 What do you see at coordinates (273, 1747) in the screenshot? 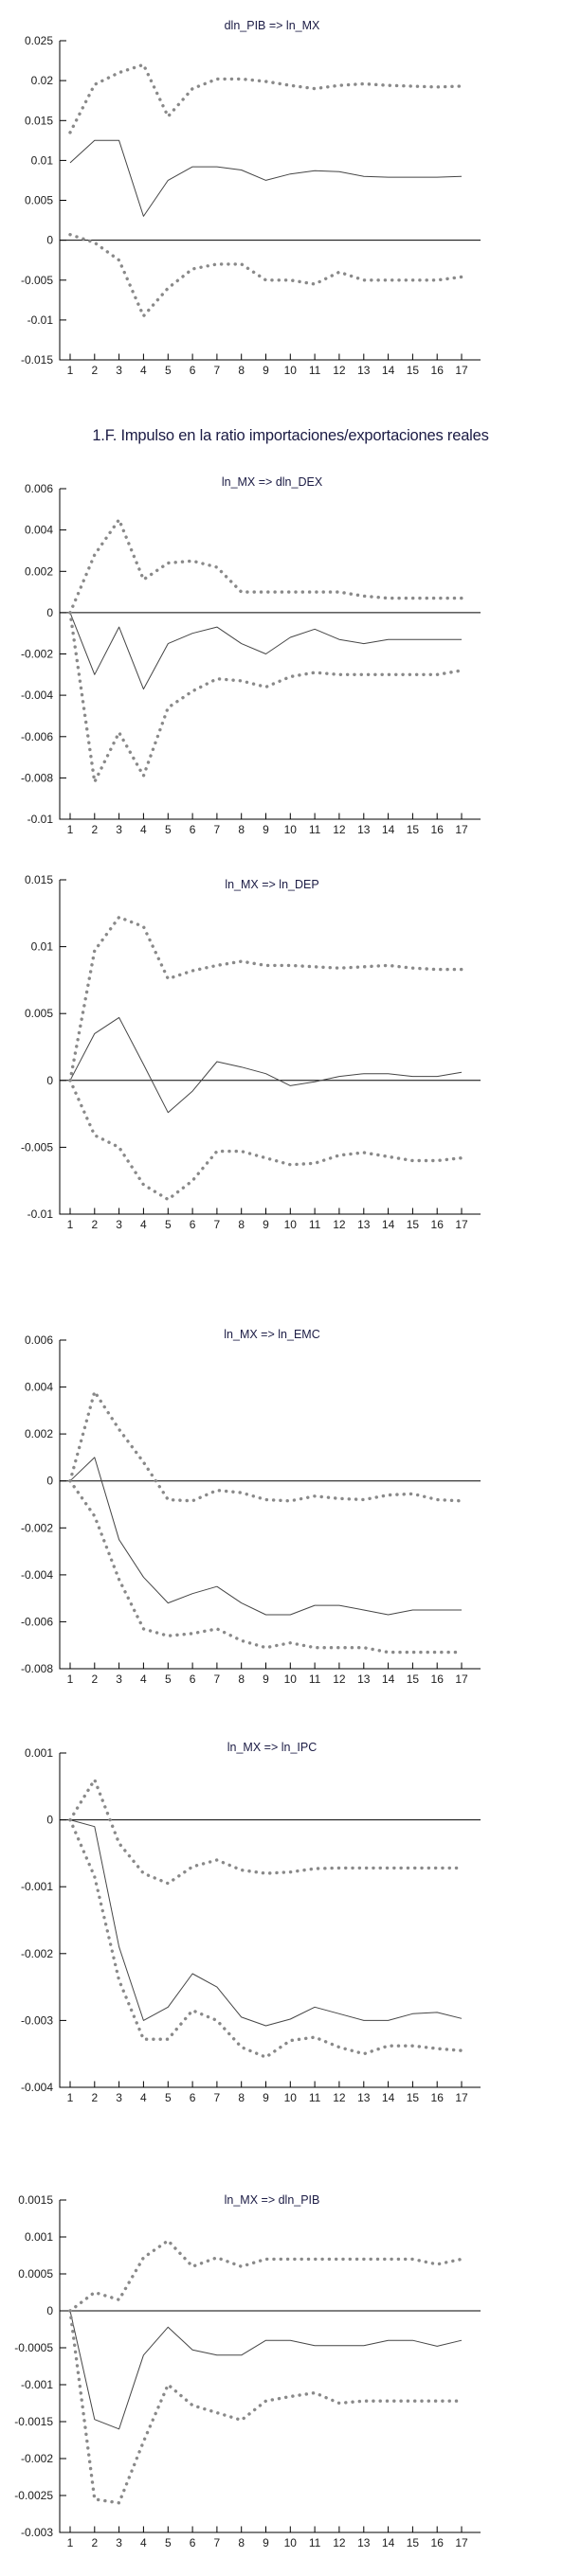
I see `chart-title: ln_MX => ln_IPC` at bounding box center [273, 1747].